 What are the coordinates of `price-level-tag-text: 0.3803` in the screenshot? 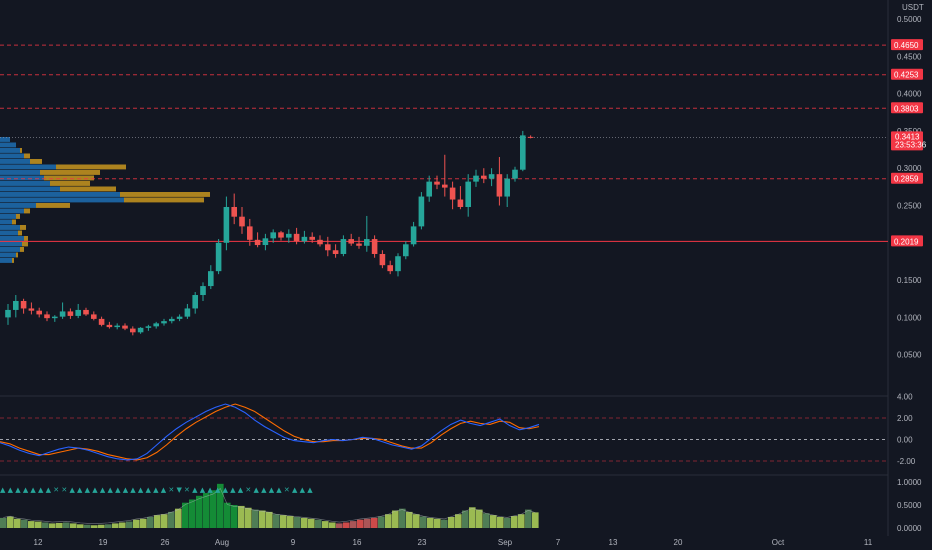 It's located at (906, 108).